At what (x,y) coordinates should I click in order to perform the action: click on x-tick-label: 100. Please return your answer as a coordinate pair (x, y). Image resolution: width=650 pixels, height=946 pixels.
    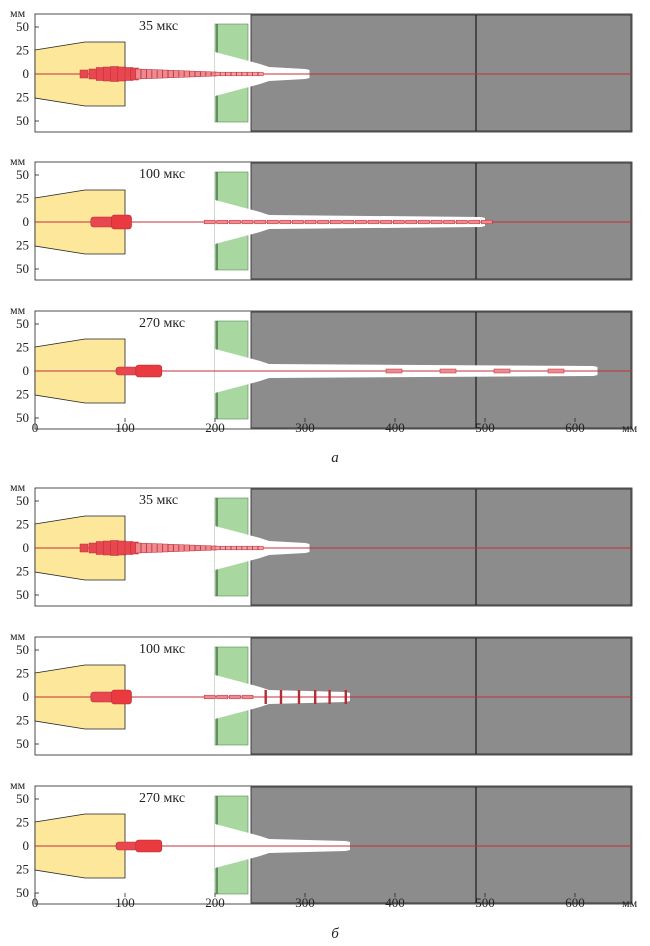
    Looking at the image, I should click on (125, 902).